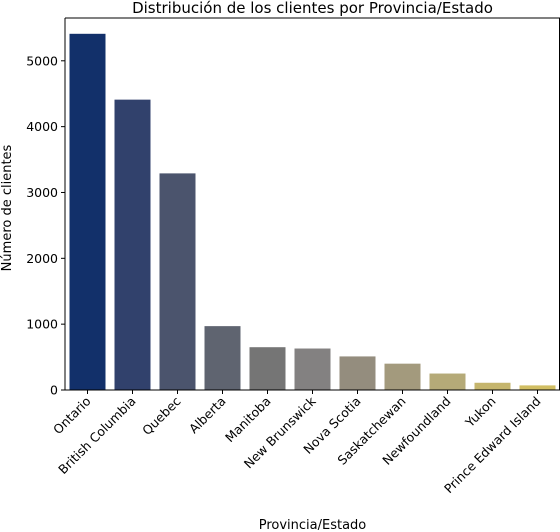 This screenshot has height=532, width=560. What do you see at coordinates (42, 324) in the screenshot?
I see `y-tick-label: 1000` at bounding box center [42, 324].